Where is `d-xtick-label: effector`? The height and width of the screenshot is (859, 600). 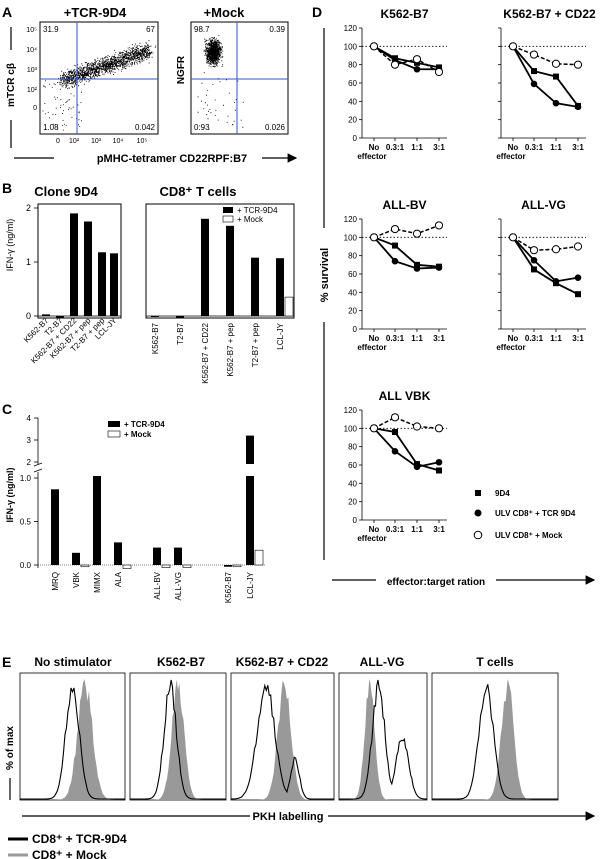
d-xtick-label: effector is located at coordinates (510, 347).